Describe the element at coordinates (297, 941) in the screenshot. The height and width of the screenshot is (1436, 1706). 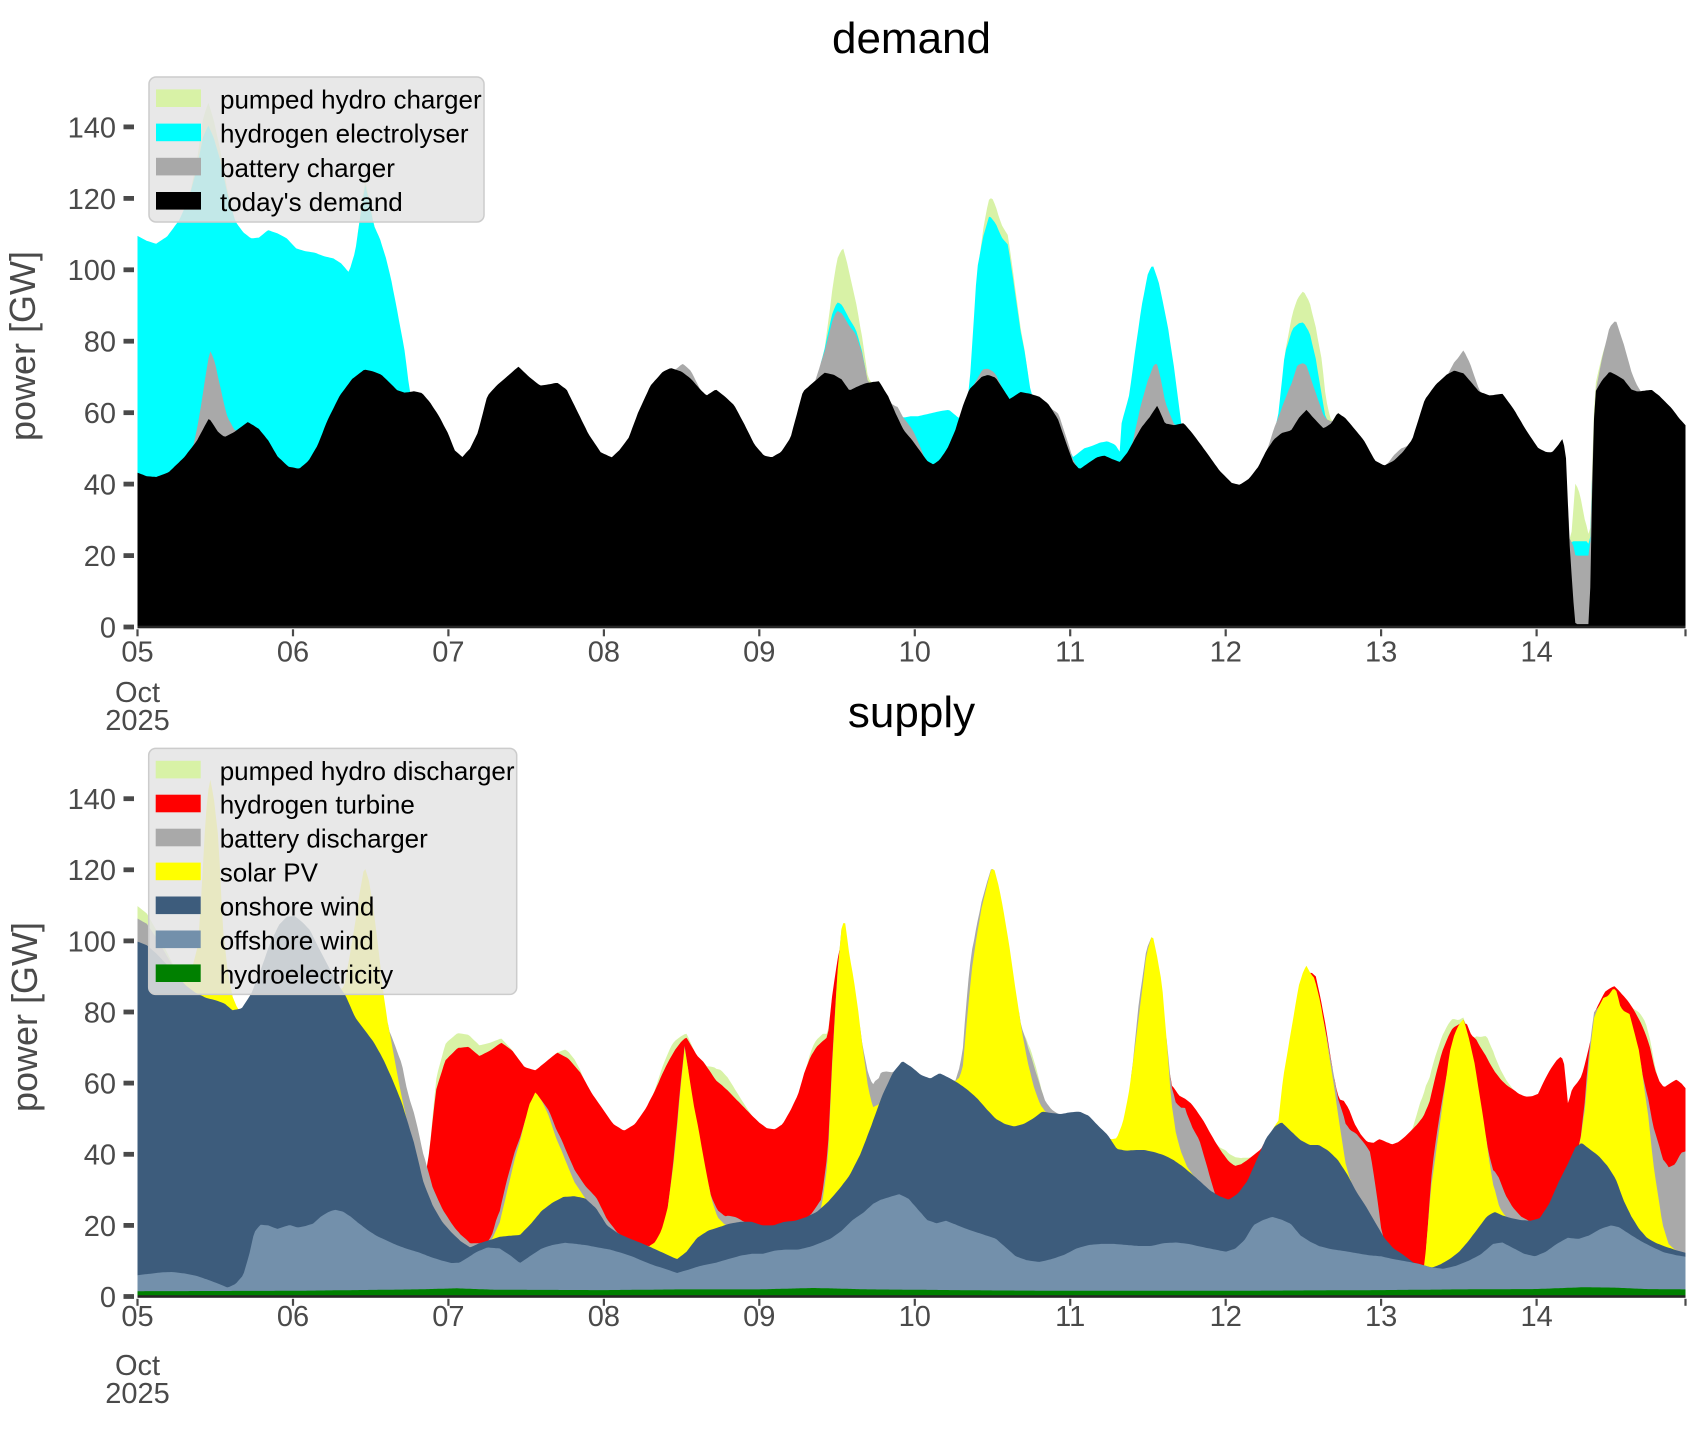
I see `svg-text: offshore wind` at that location.